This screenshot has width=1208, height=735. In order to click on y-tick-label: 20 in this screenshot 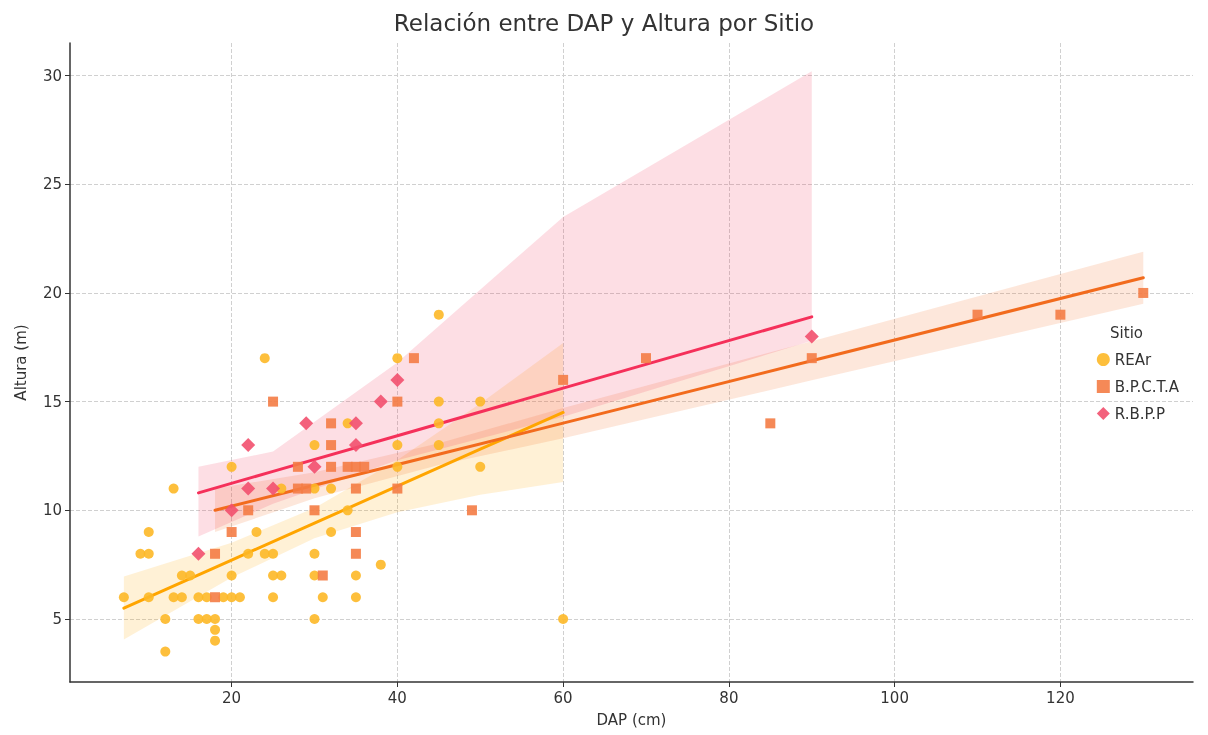, I will do `click(52, 292)`.